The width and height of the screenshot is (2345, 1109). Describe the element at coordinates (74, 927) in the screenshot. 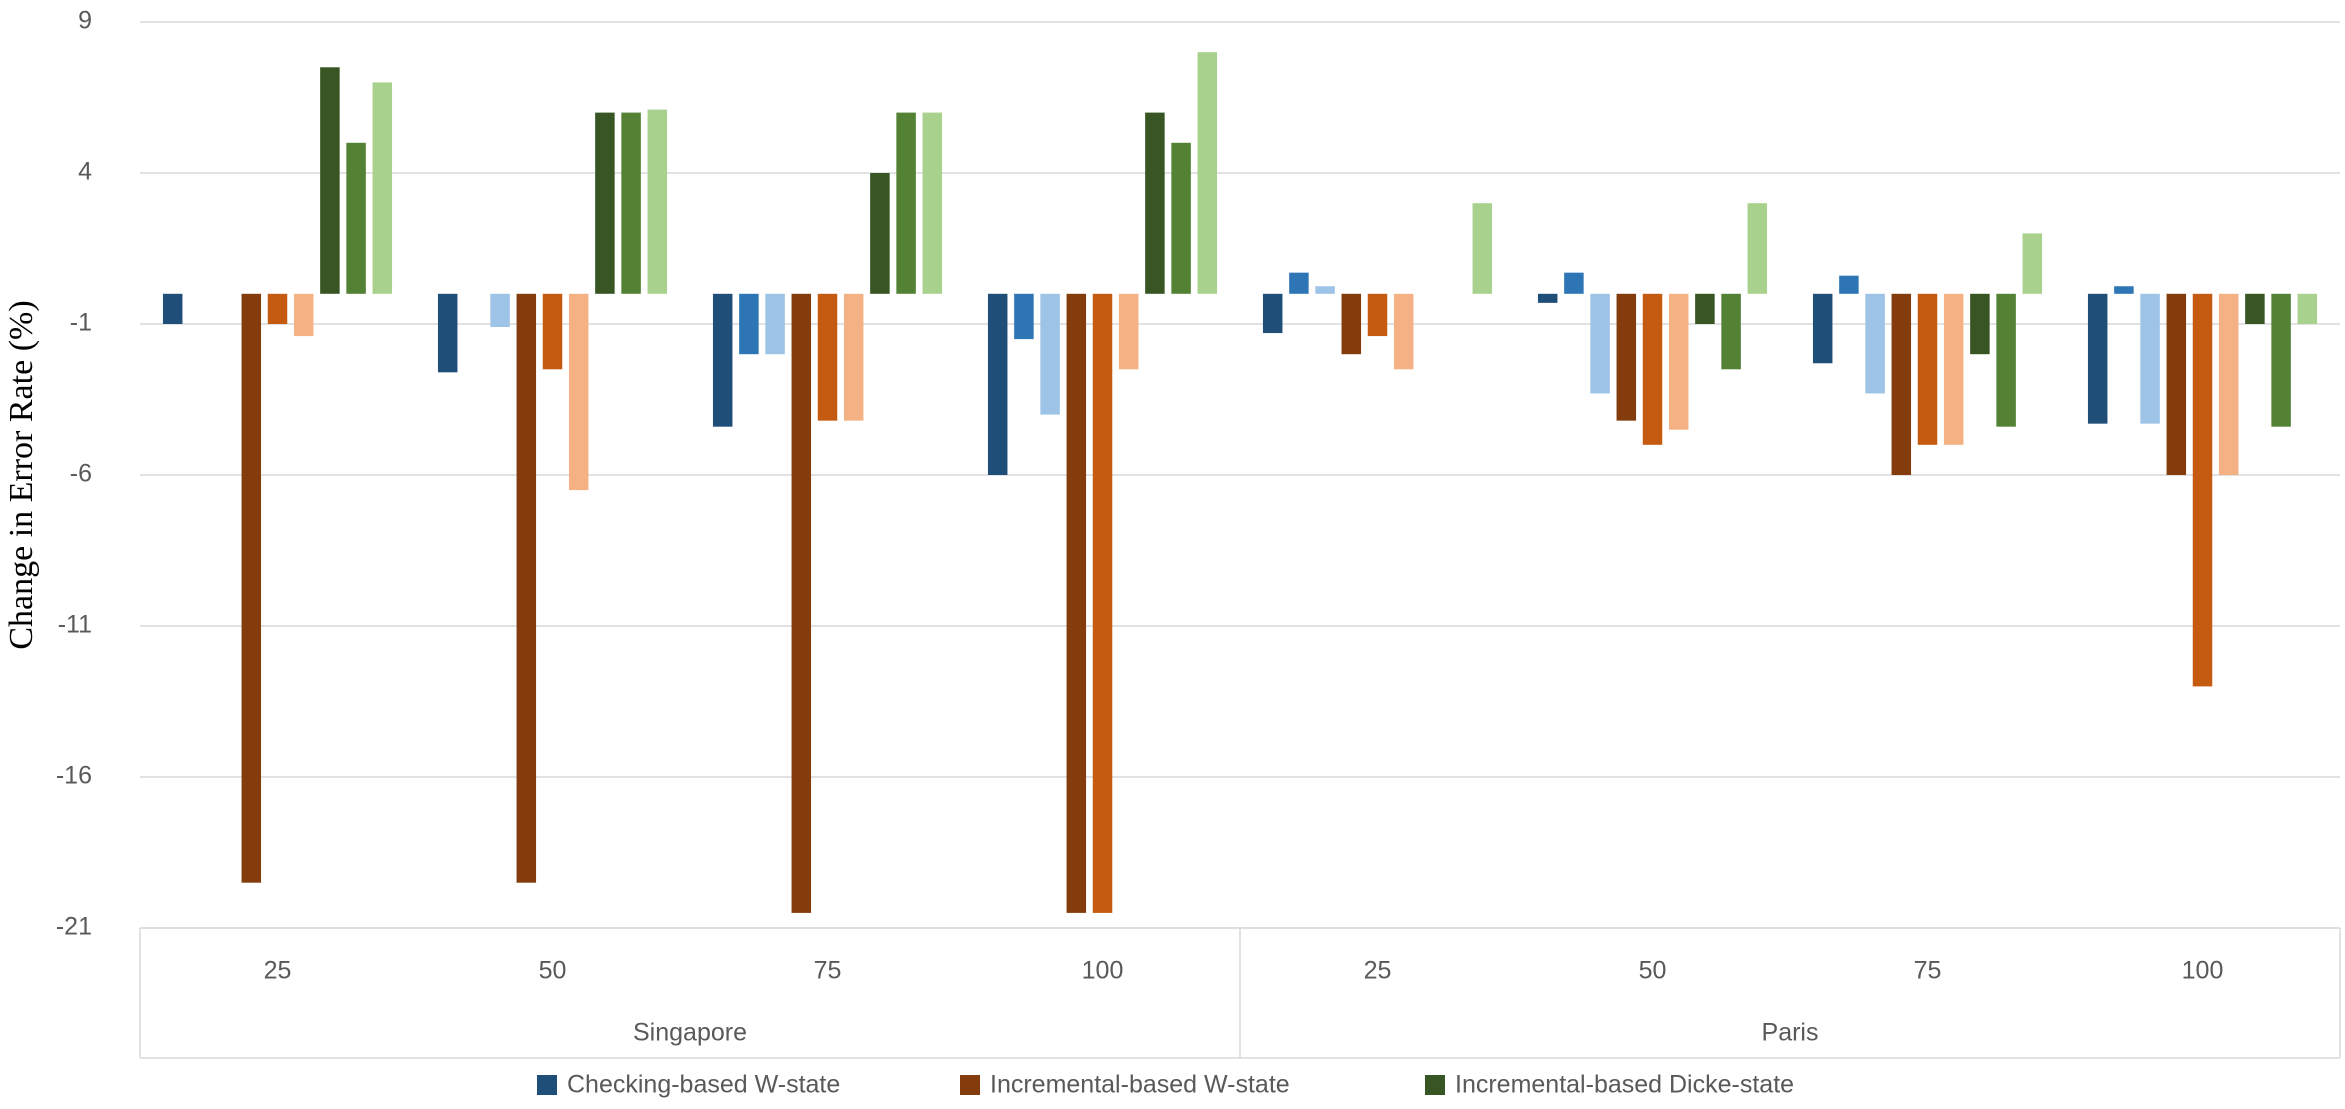

I see `y-tick-label: -21` at that location.